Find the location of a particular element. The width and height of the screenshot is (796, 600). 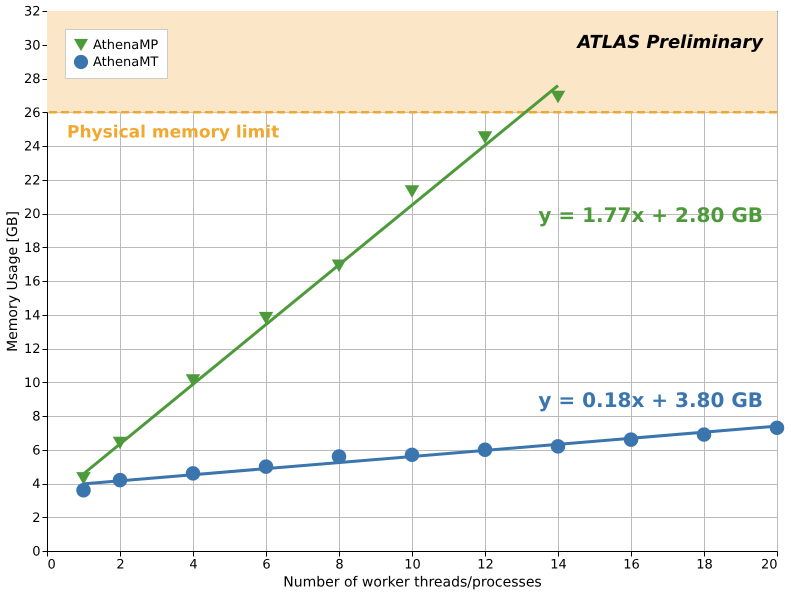

legend-label: AthenaMP is located at coordinates (125, 45).